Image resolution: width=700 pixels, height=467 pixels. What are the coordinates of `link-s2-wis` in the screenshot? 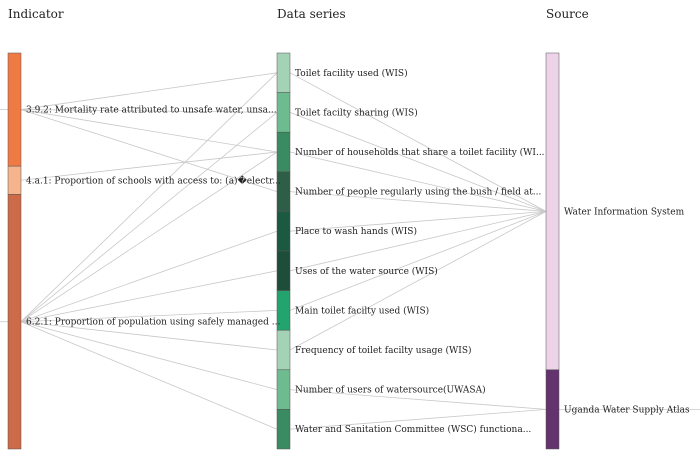 It's located at (418, 162).